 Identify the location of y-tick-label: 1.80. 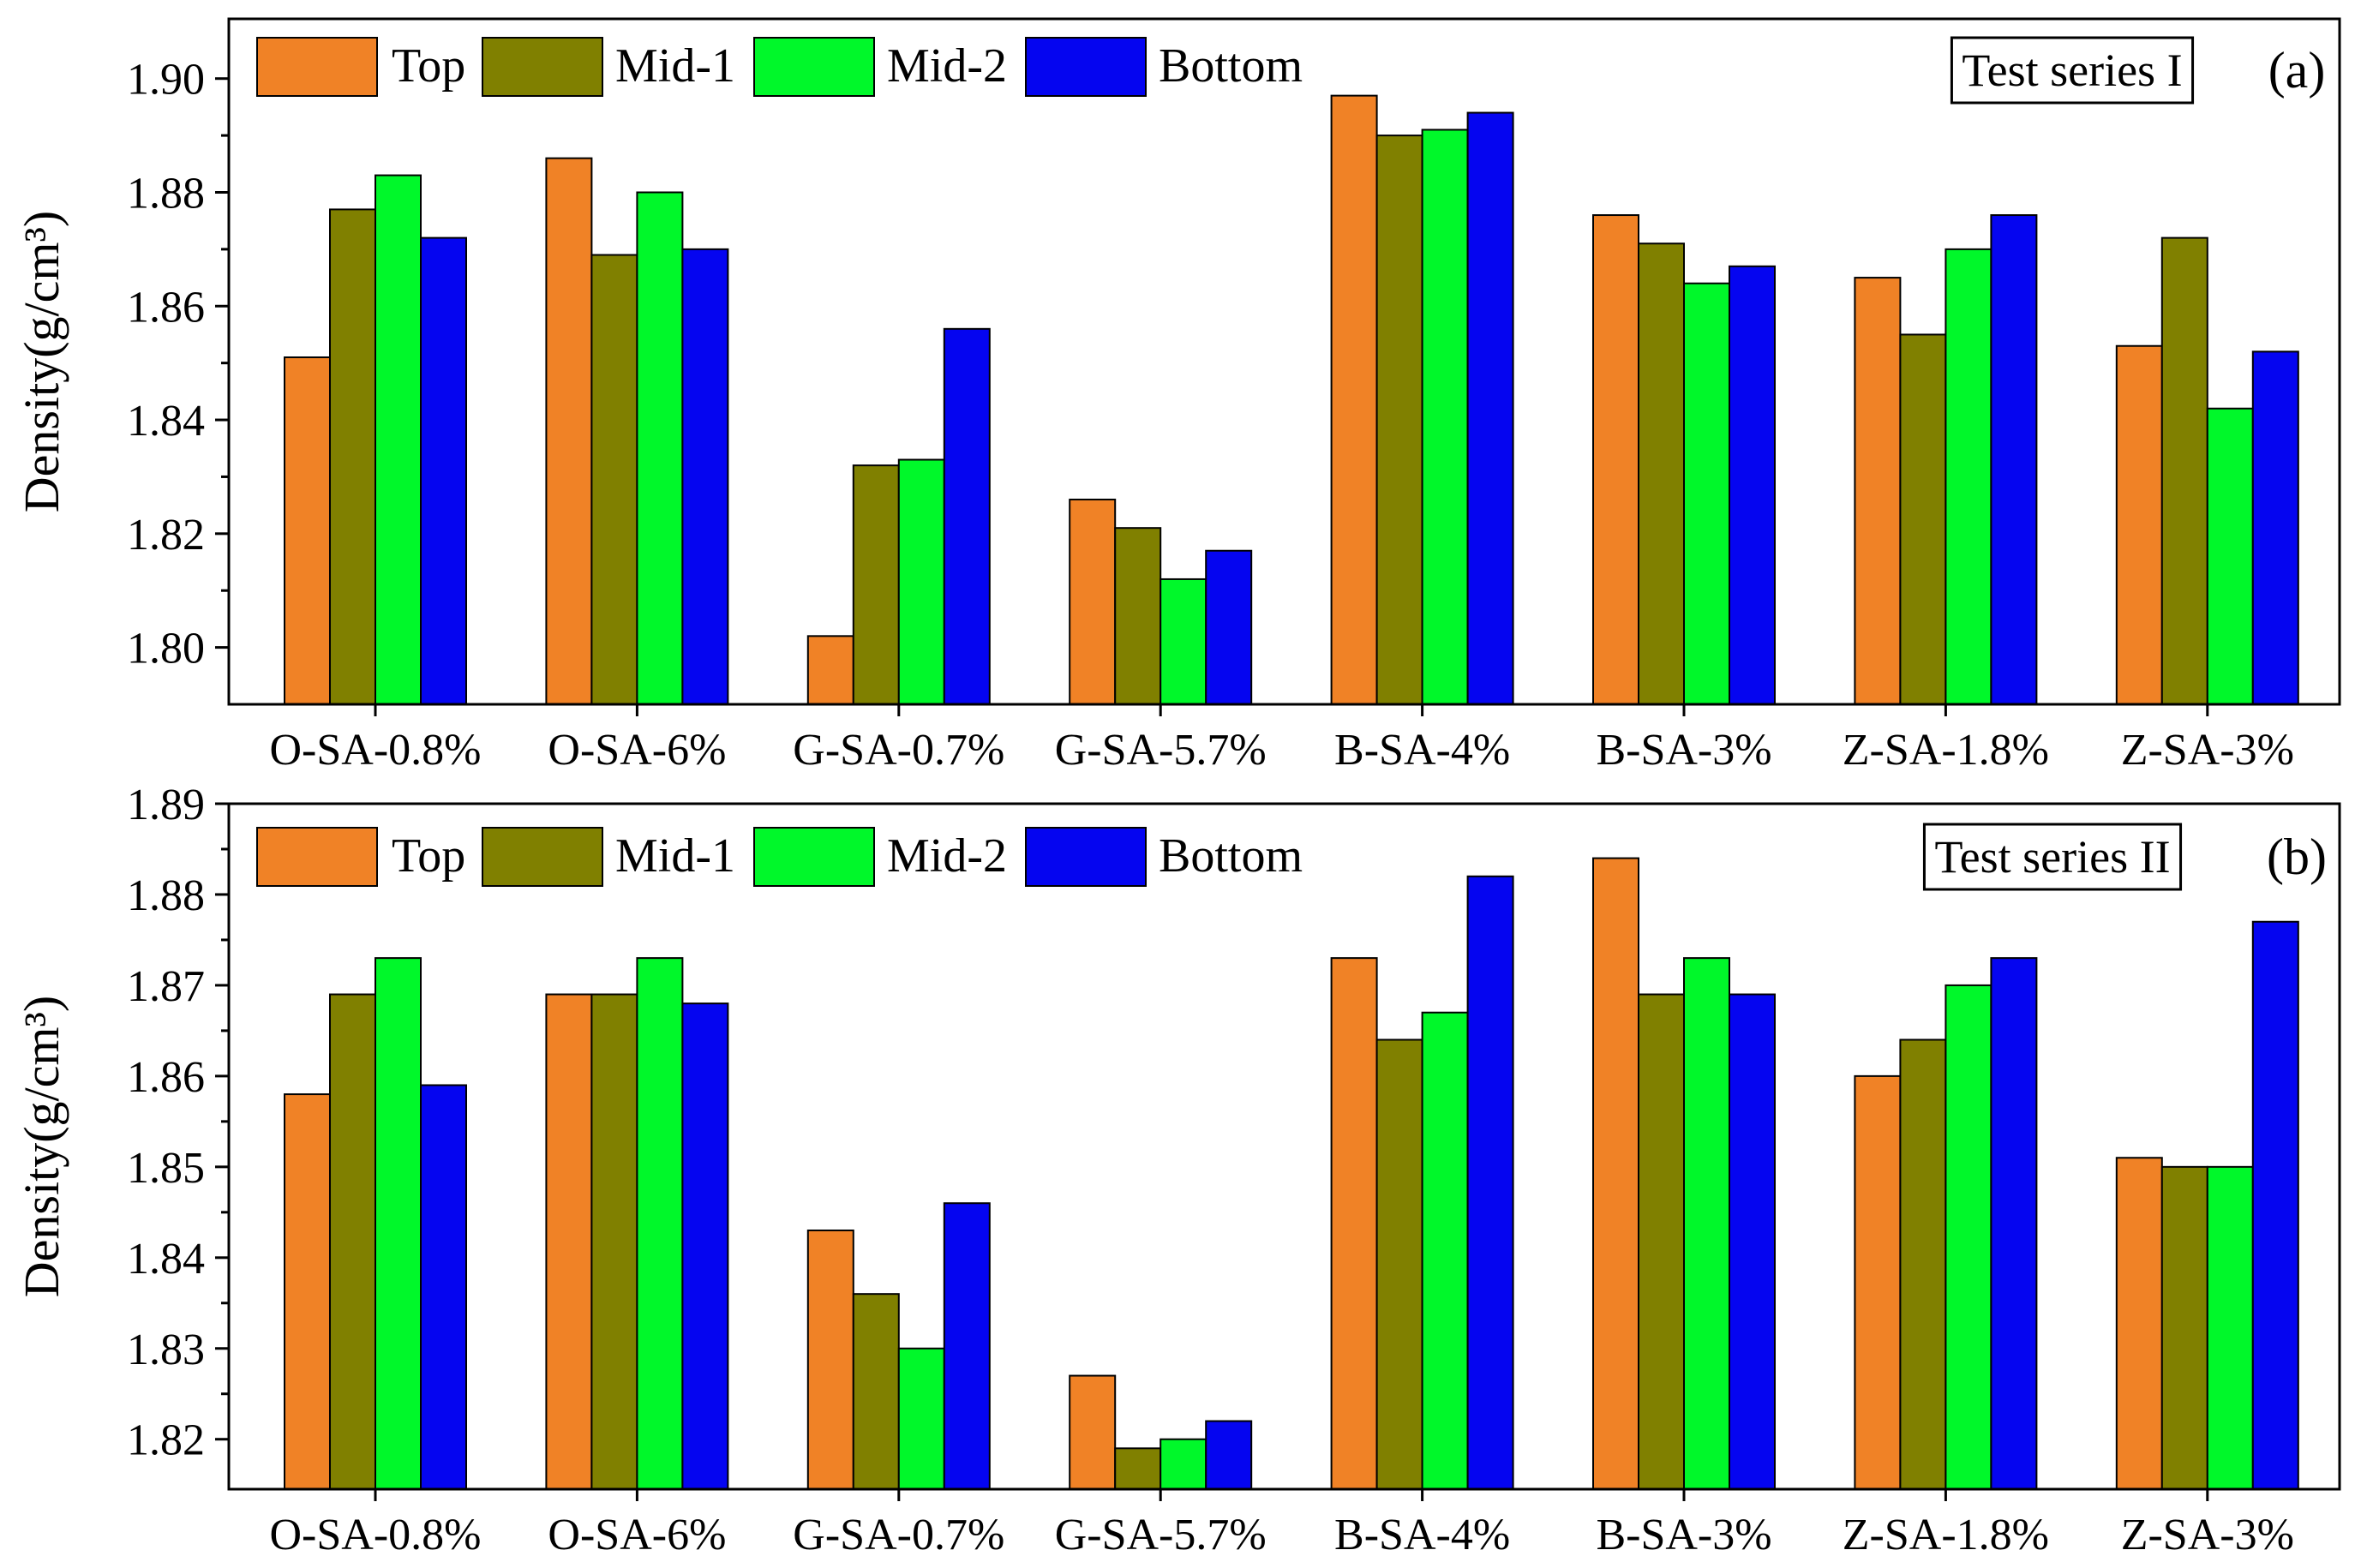
(166, 649).